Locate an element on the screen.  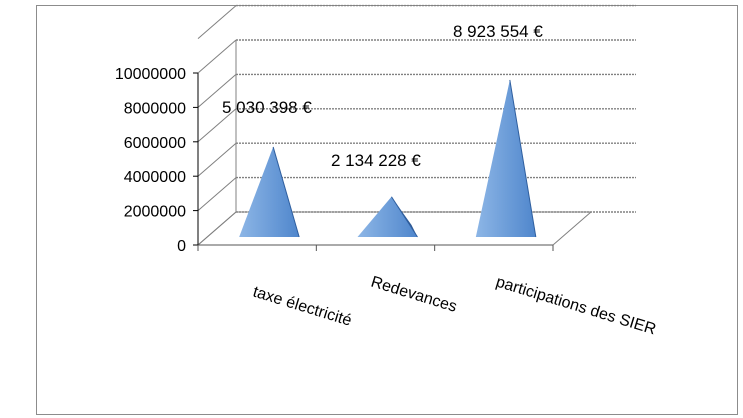
data-label-participations-sier: 8 923 554 € is located at coordinates (498, 31).